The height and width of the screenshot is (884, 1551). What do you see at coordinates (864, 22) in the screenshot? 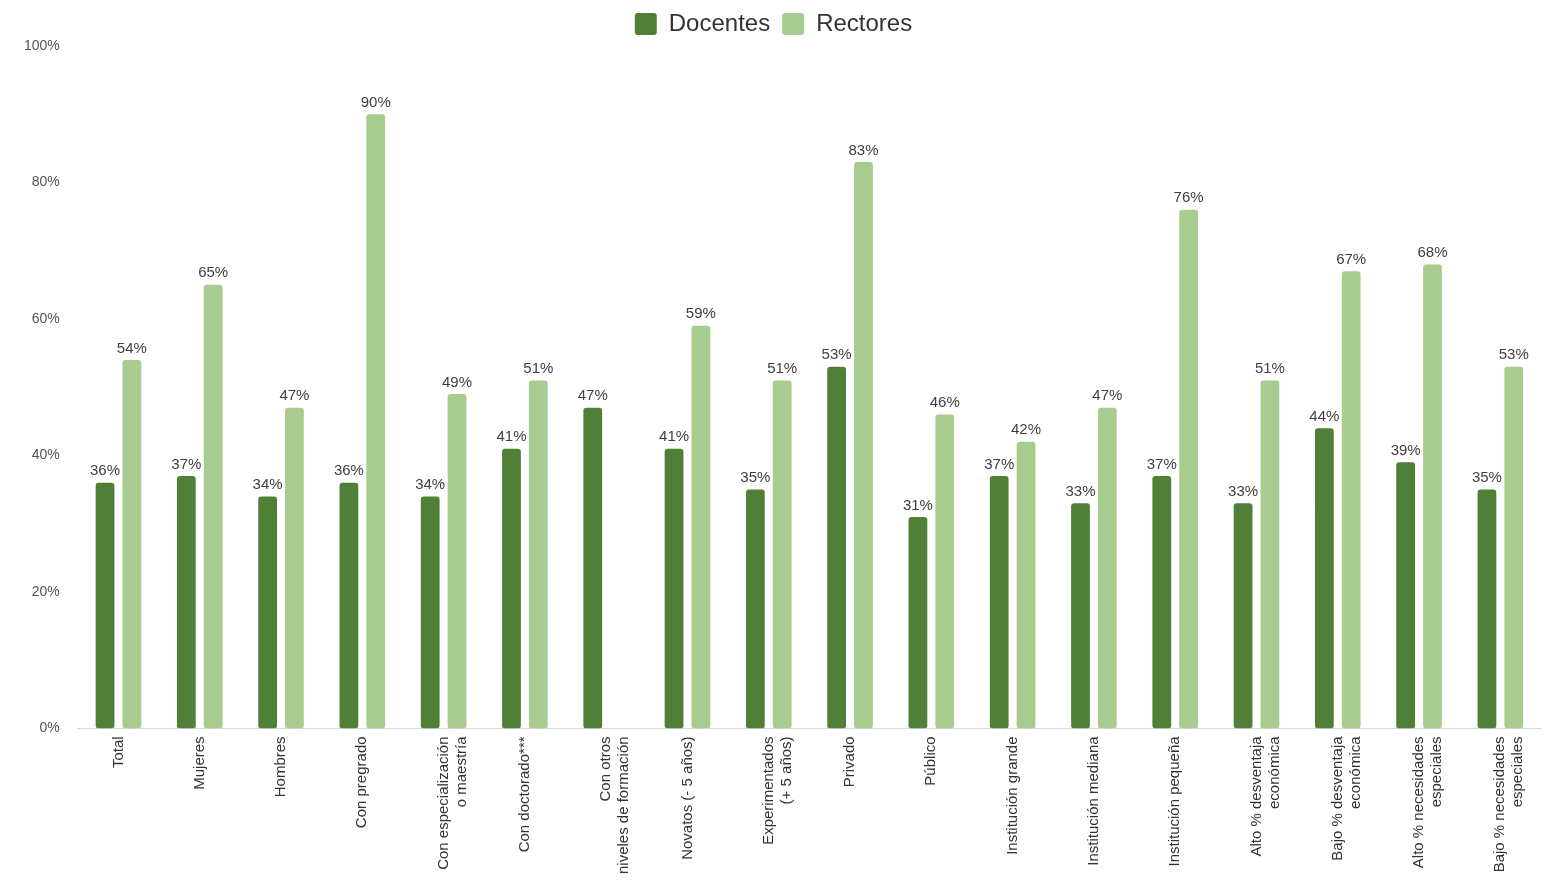
I see `legend-label: Rectores` at bounding box center [864, 22].